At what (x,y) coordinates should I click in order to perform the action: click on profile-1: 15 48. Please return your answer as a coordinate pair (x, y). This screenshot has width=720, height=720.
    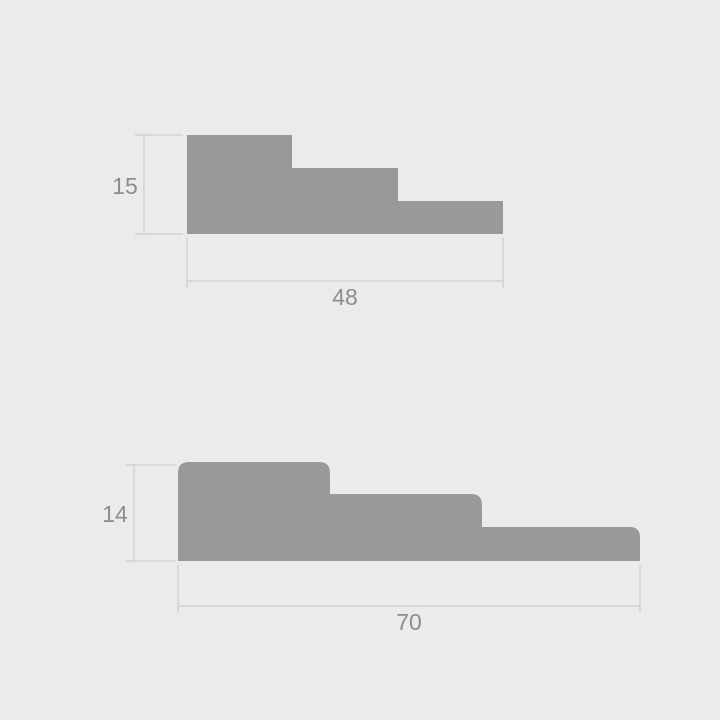
    Looking at the image, I should click on (308, 222).